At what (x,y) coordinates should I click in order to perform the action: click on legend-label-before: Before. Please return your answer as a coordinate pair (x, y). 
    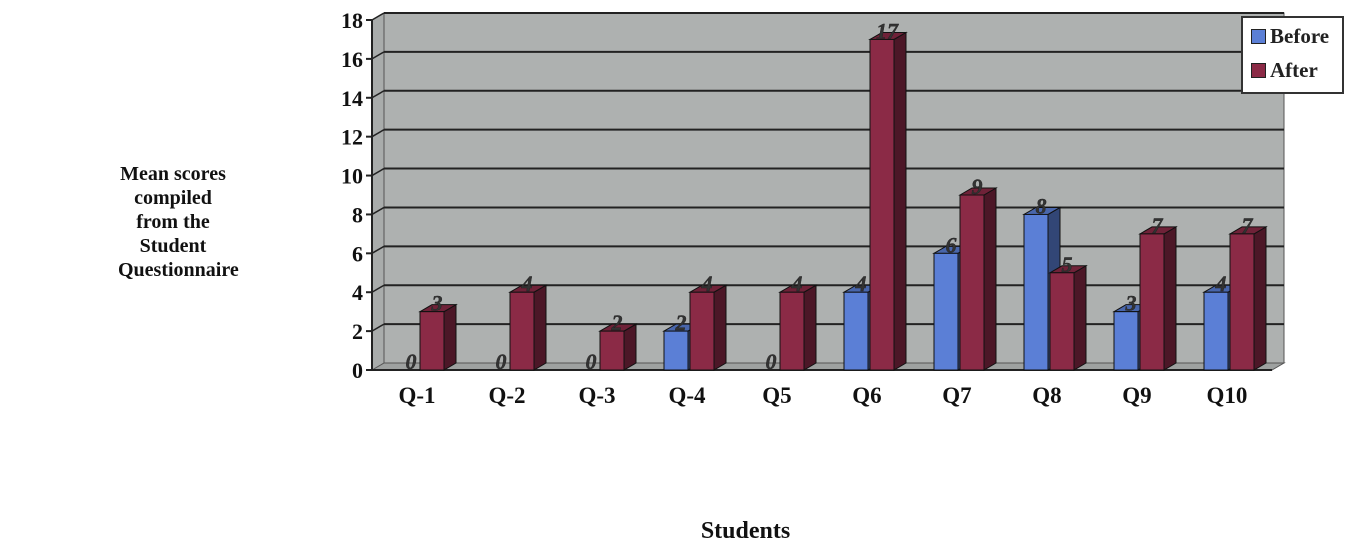
    Looking at the image, I should click on (1300, 36).